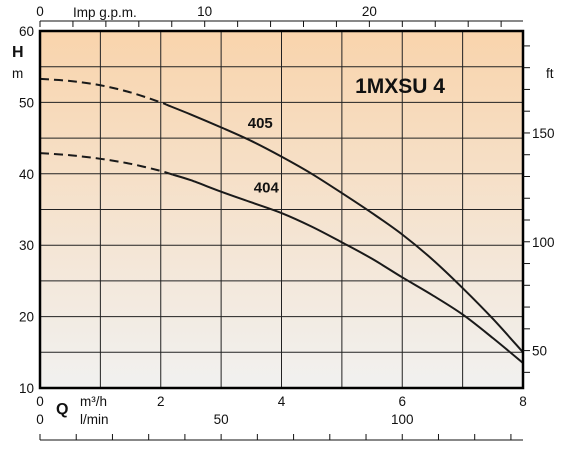 This screenshot has width=573, height=449. Describe the element at coordinates (402, 401) in the screenshot. I see `x-tick-label: 6` at that location.